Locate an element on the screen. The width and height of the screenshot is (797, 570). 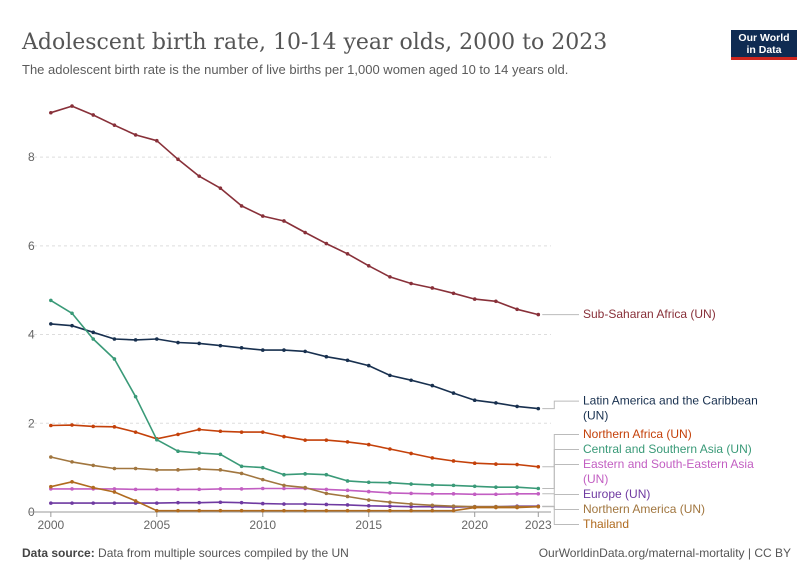
y-tick-label: 4 is located at coordinates (31, 335).